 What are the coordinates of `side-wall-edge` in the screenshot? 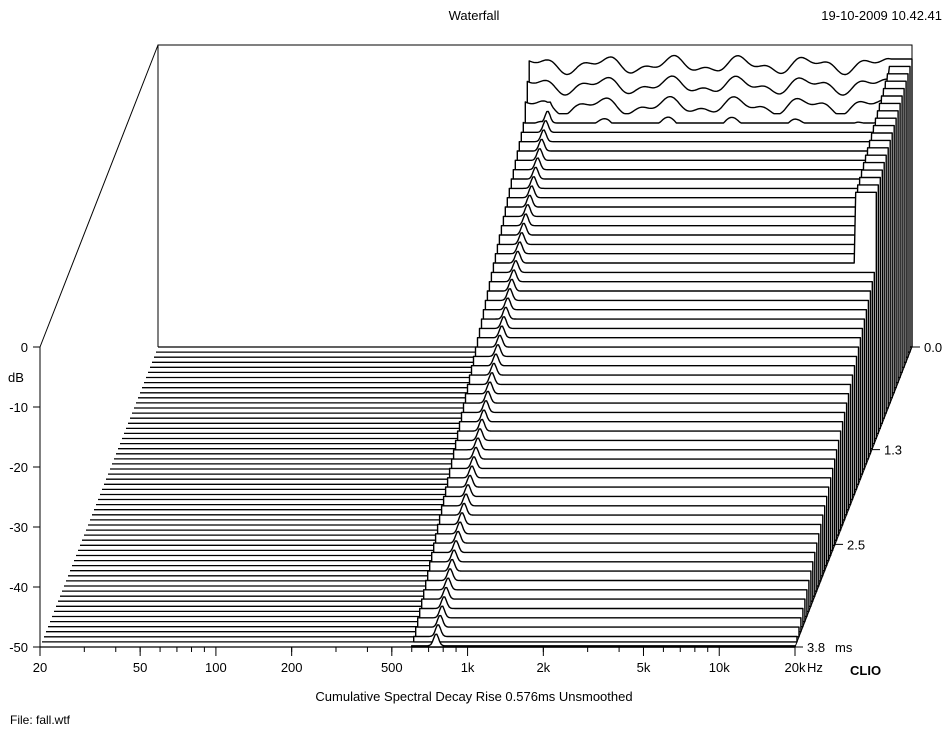 It's located at (99, 196).